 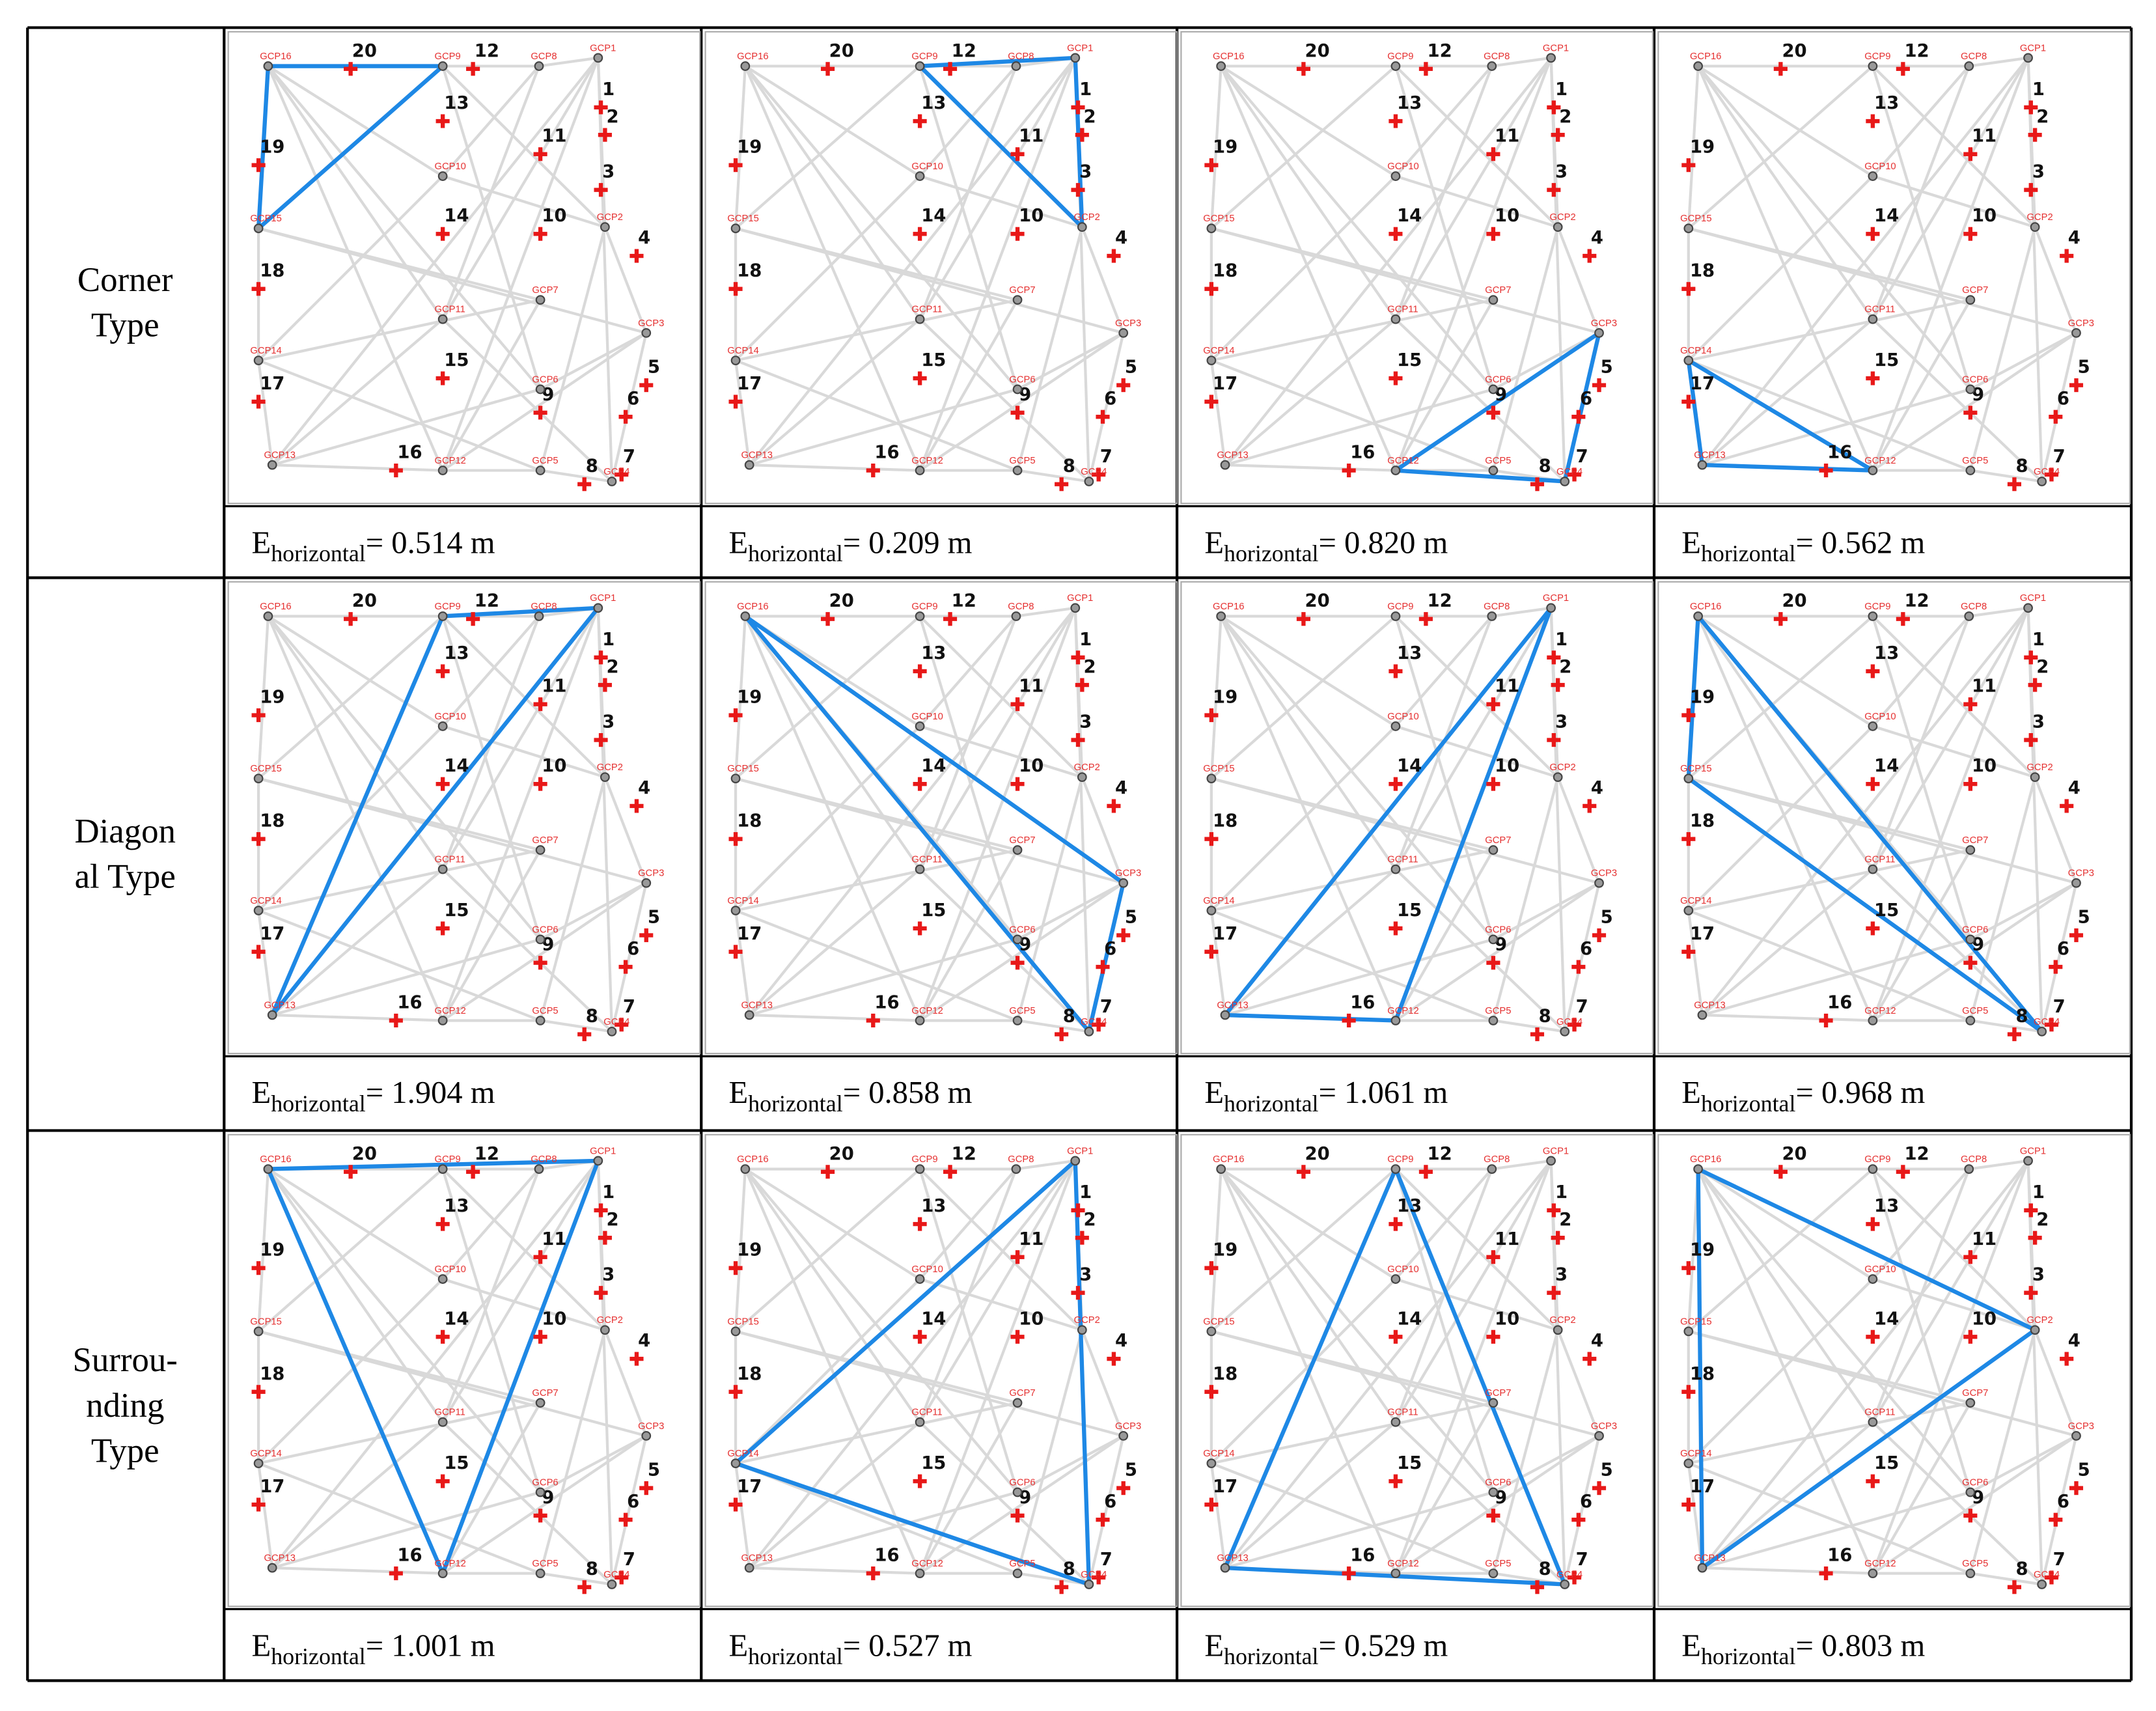 What do you see at coordinates (1110, 949) in the screenshot?
I see `checkpoint-label: 6` at bounding box center [1110, 949].